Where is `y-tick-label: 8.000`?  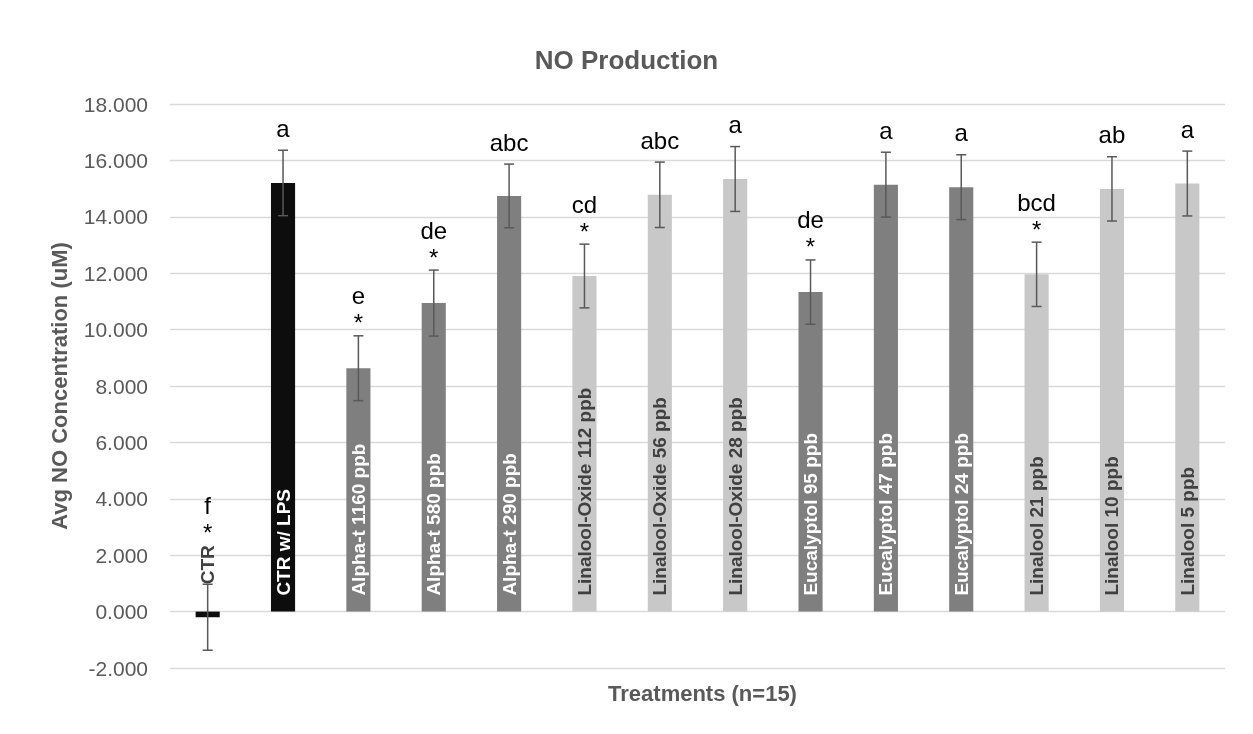
y-tick-label: 8.000 is located at coordinates (121, 386).